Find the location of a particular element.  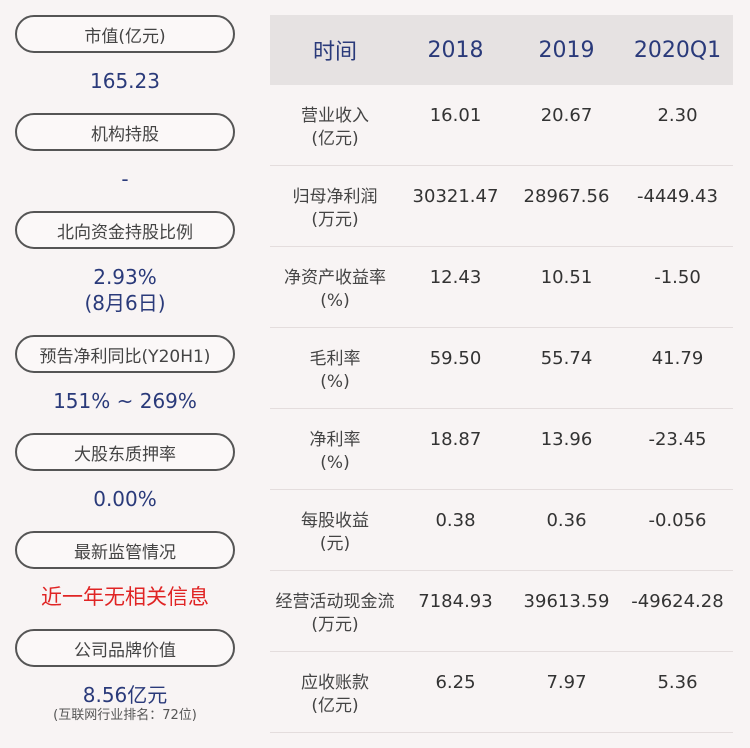

row-label: 经营活动现金流 (万元) is located at coordinates (335, 621).